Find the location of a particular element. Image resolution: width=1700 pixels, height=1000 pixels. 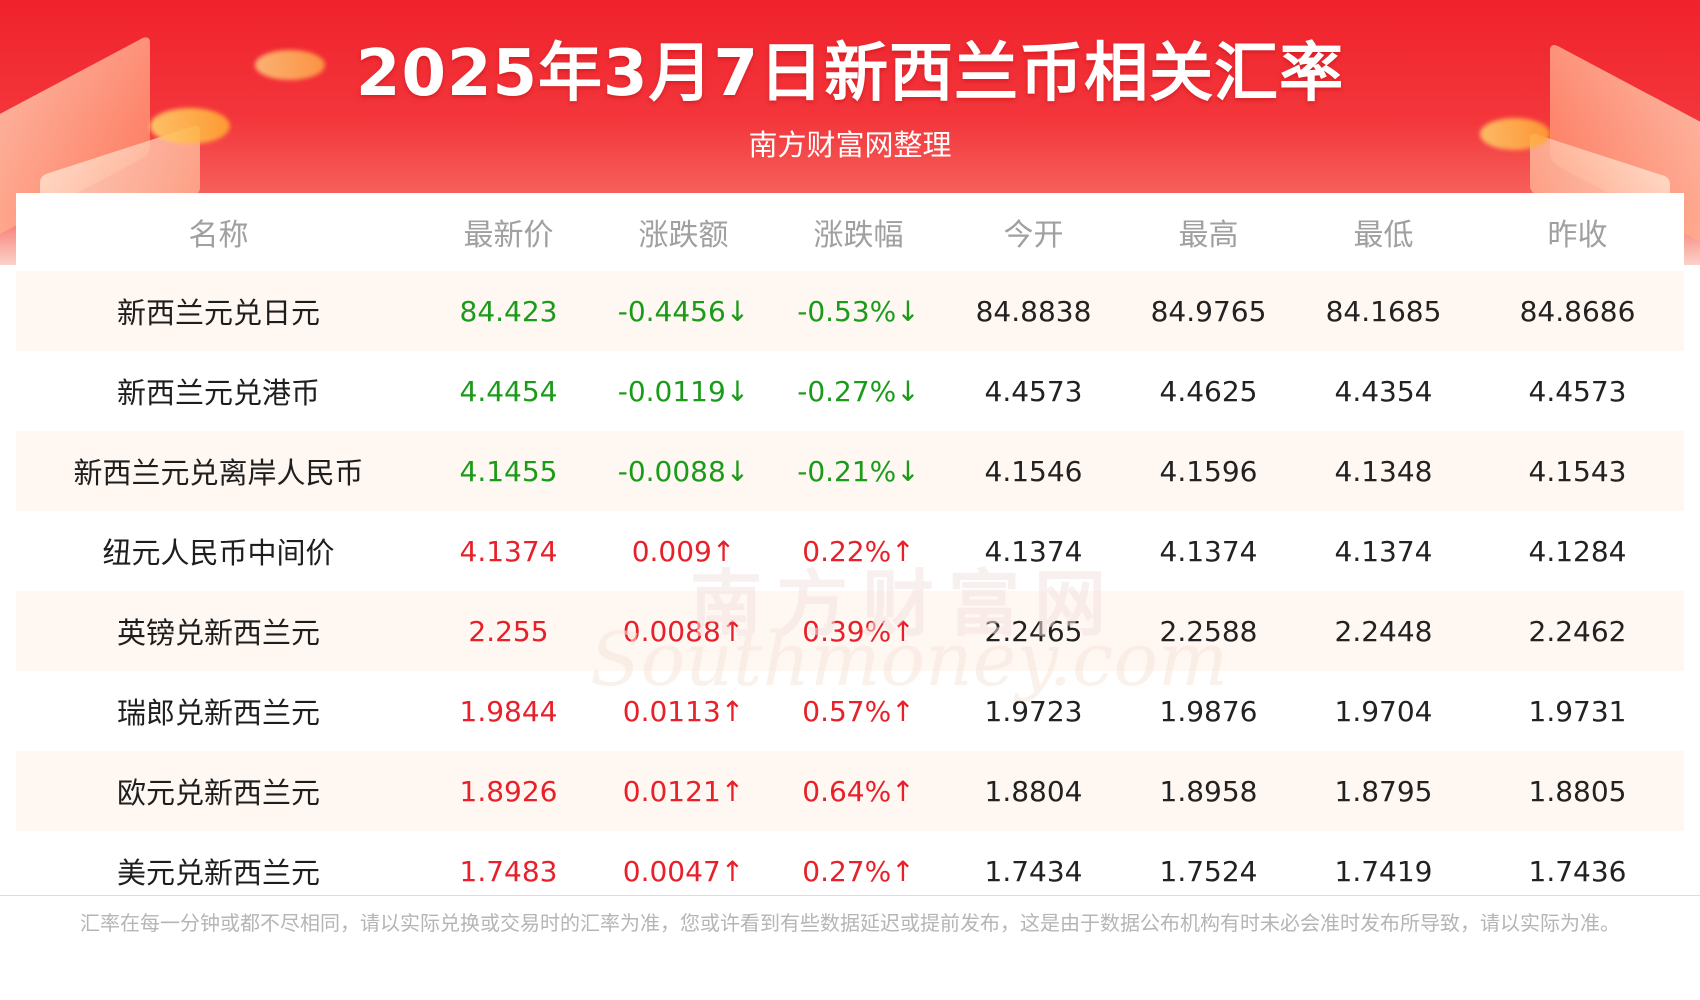

decor-coin-left is located at coordinates (190, 126).